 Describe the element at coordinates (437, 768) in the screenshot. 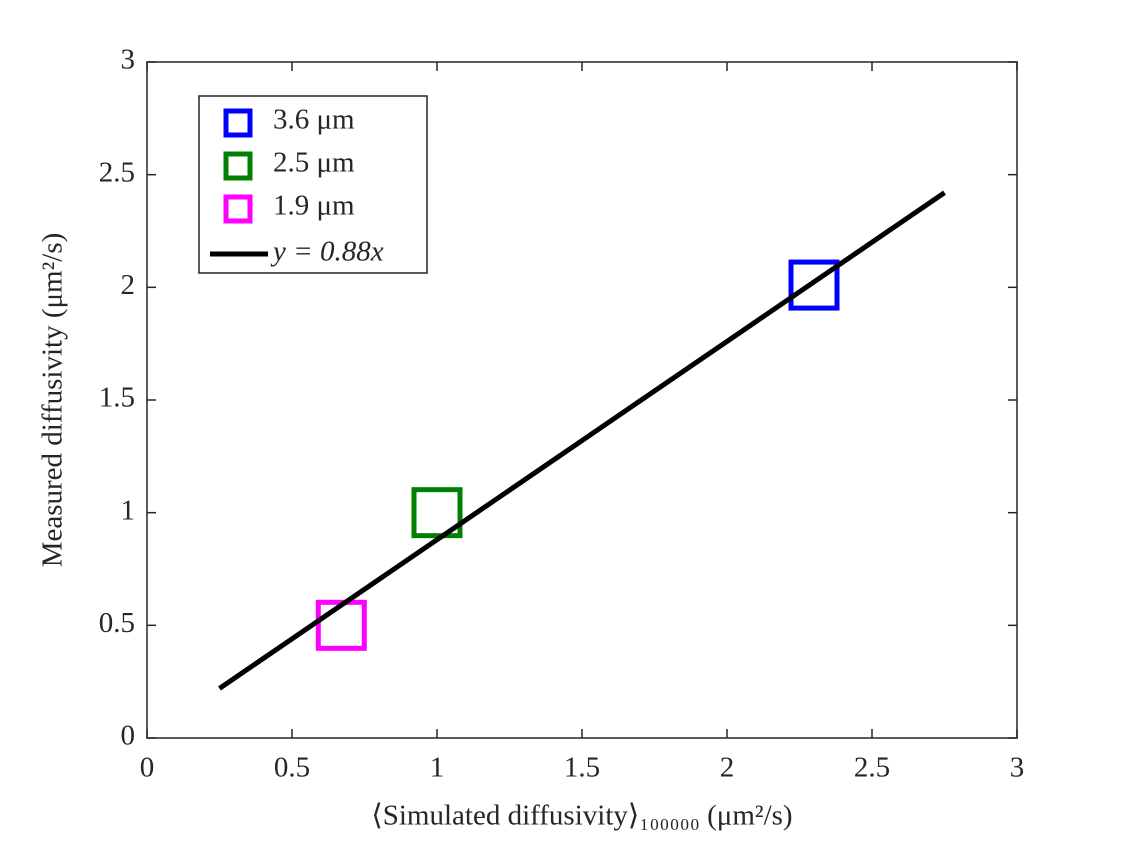

I see `x-tick-label: 1` at that location.